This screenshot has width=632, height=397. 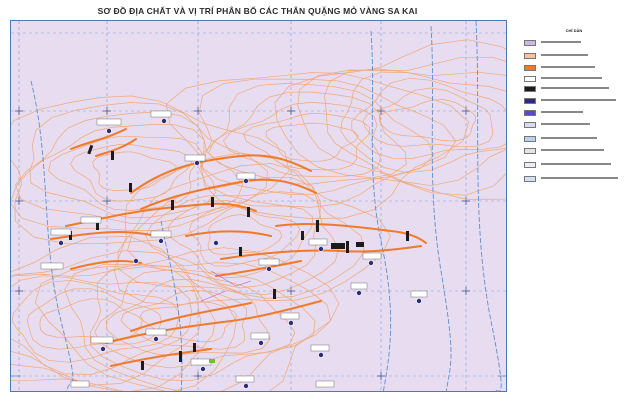 What do you see at coordinates (574, 30) in the screenshot?
I see `legend-title: CHỈ DẪN` at bounding box center [574, 30].